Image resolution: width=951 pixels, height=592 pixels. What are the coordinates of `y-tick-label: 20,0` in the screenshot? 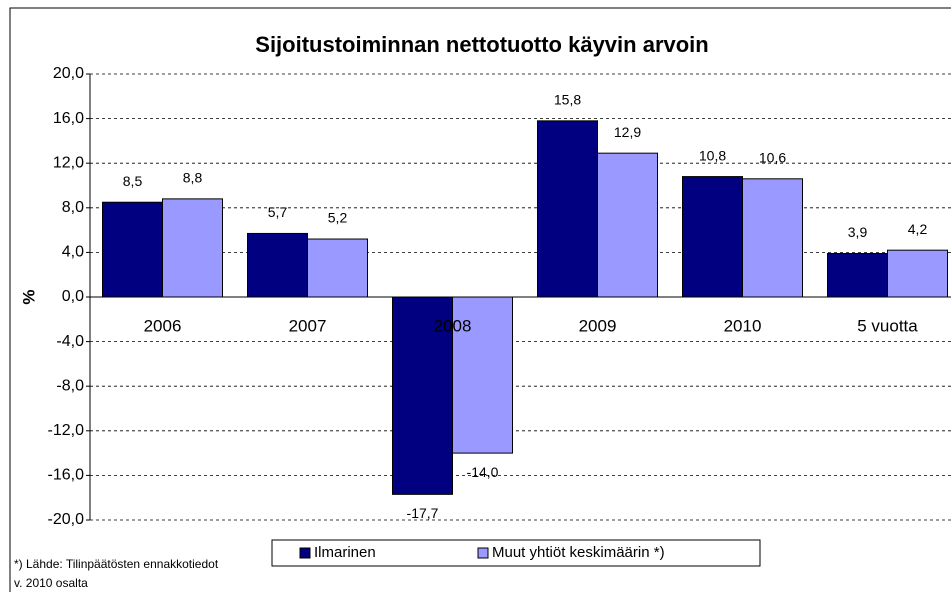 It's located at (68, 73).